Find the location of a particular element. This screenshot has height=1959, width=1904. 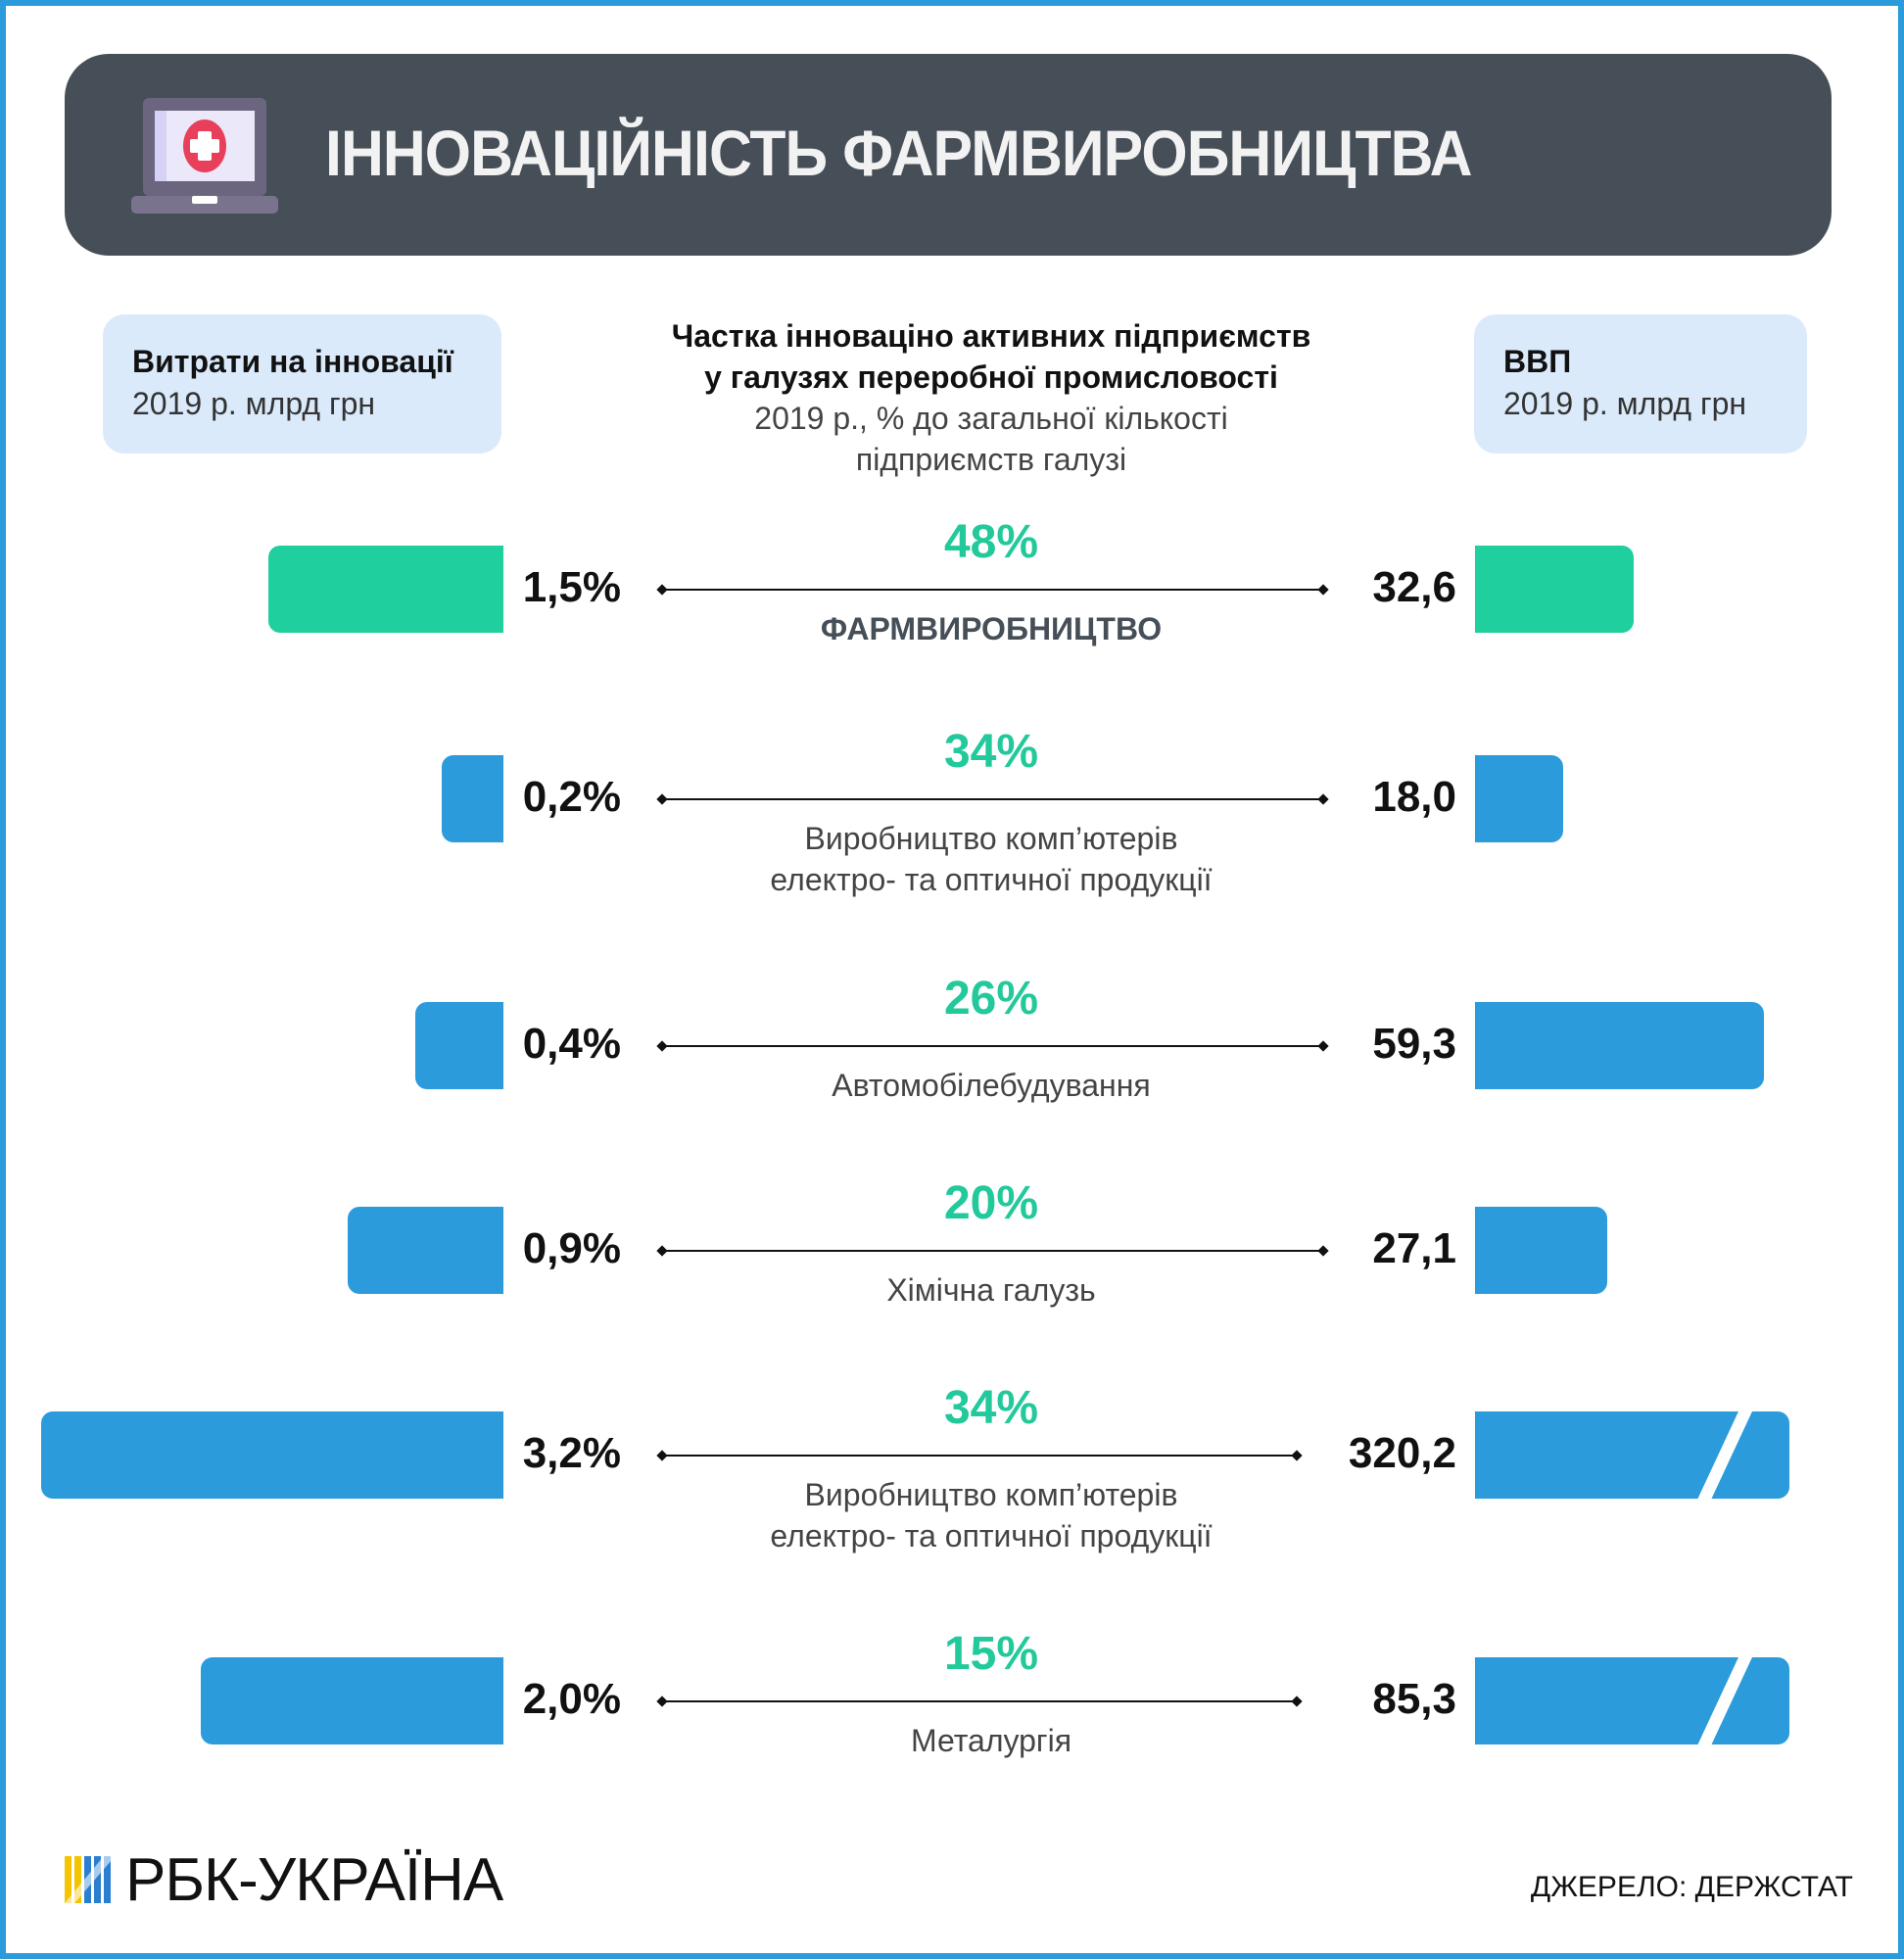

innovation-value: 1,5% is located at coordinates (571, 587).